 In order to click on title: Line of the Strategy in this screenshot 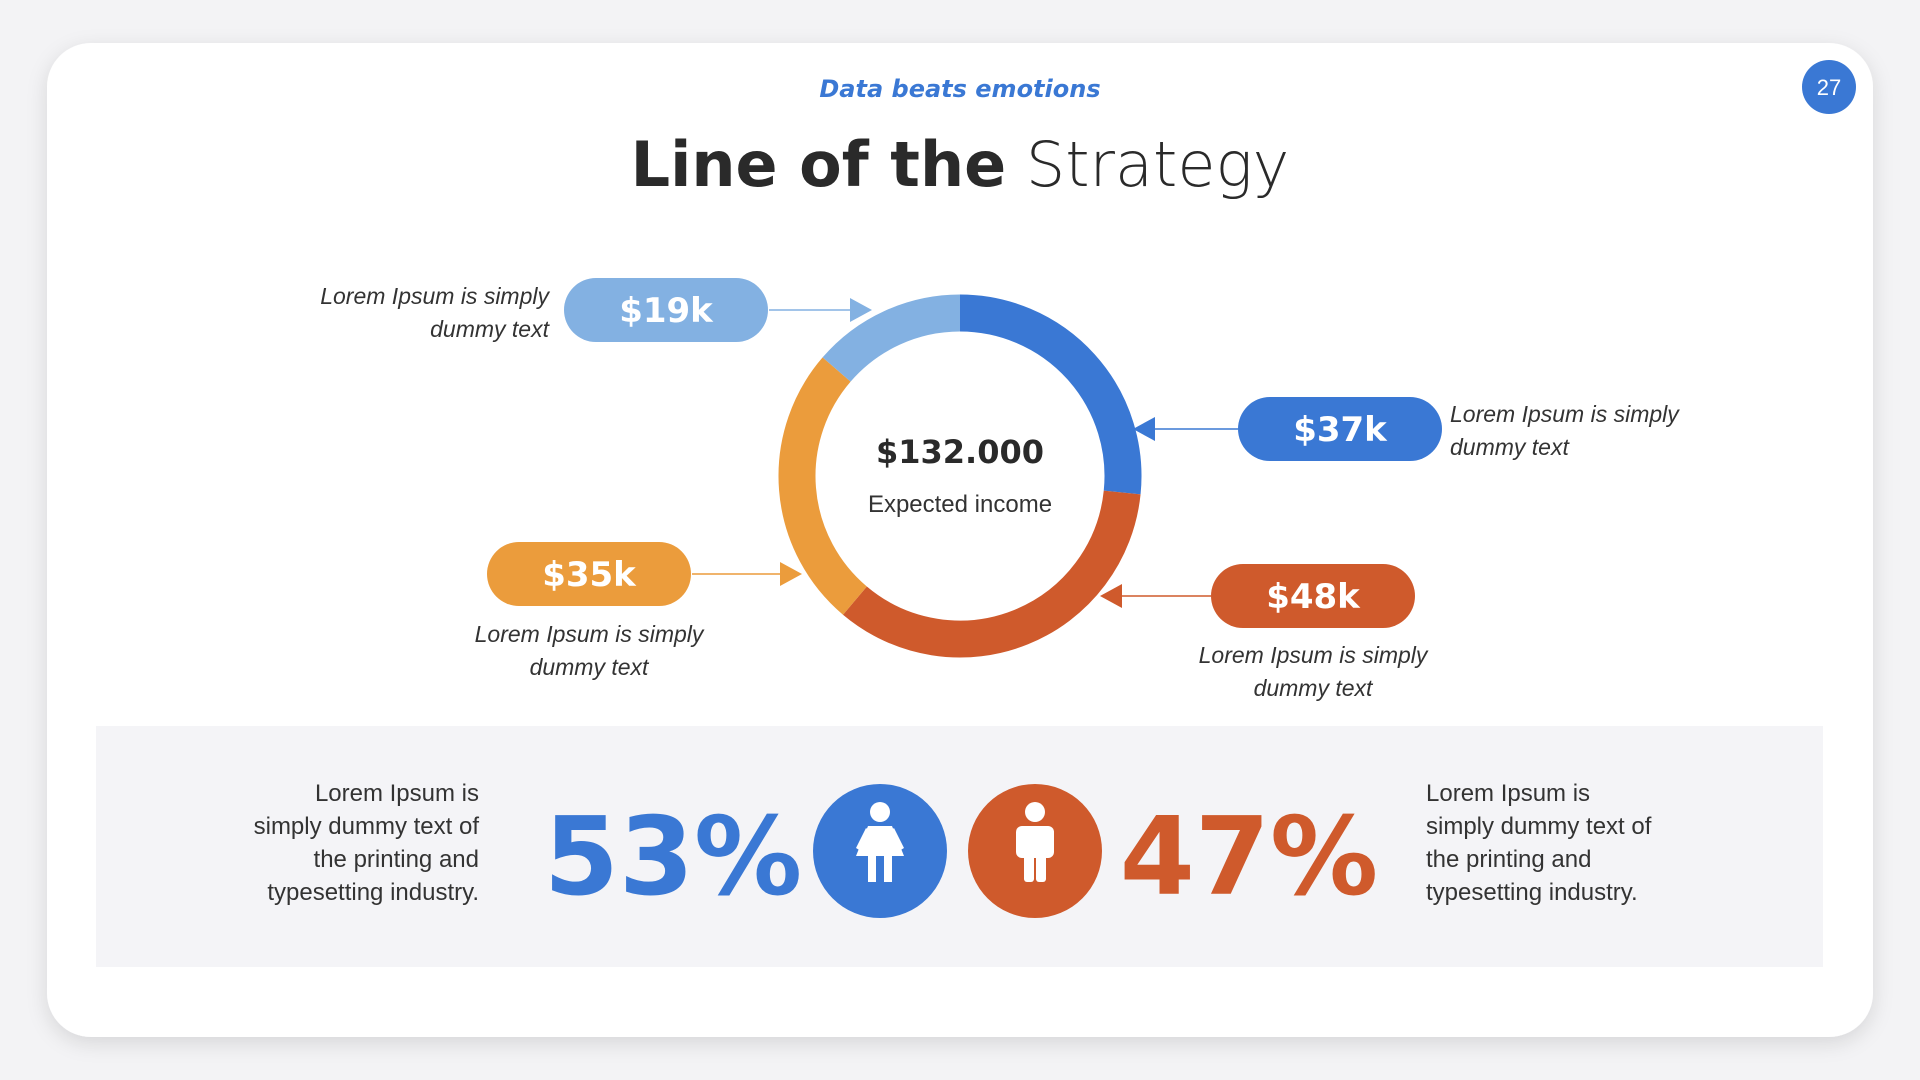, I will do `click(960, 164)`.